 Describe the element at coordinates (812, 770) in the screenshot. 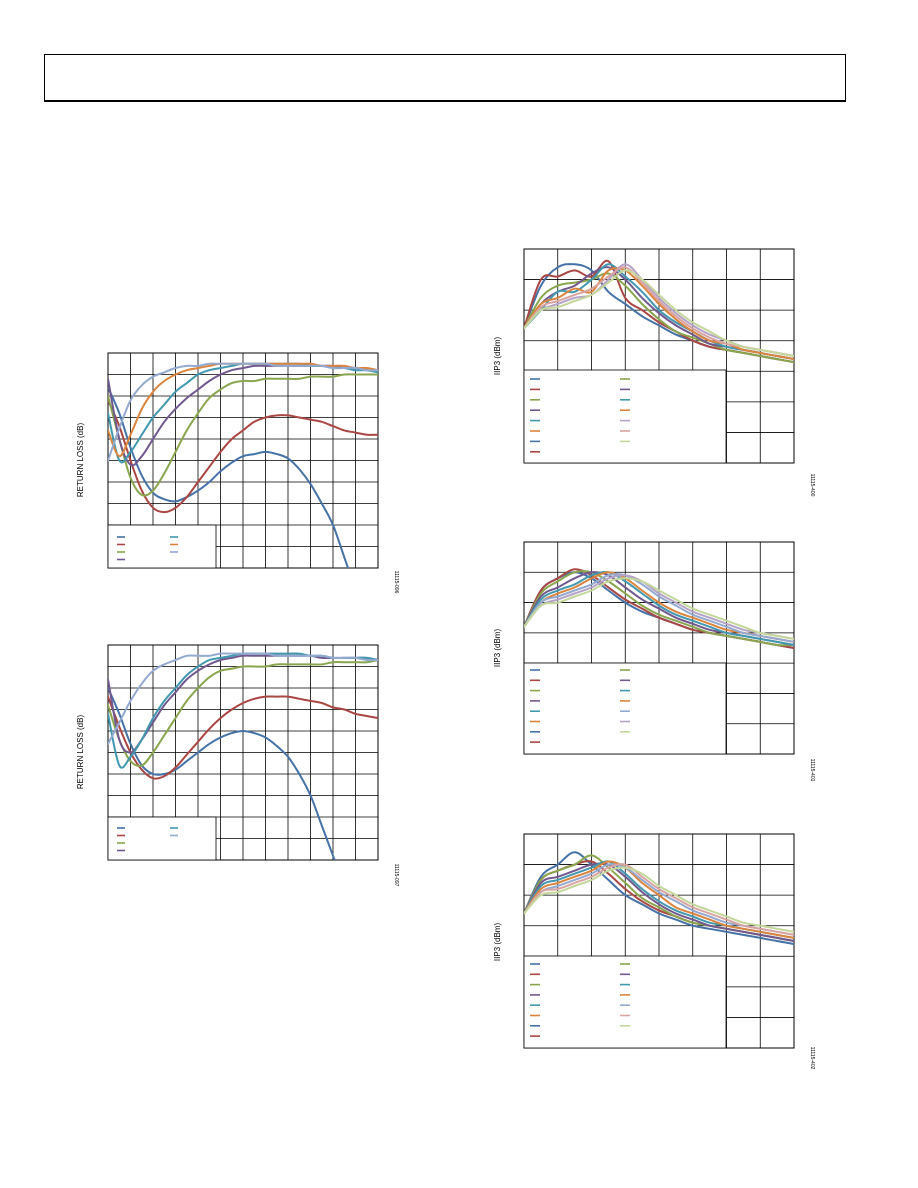

I see `figure-id: 11115-401` at that location.